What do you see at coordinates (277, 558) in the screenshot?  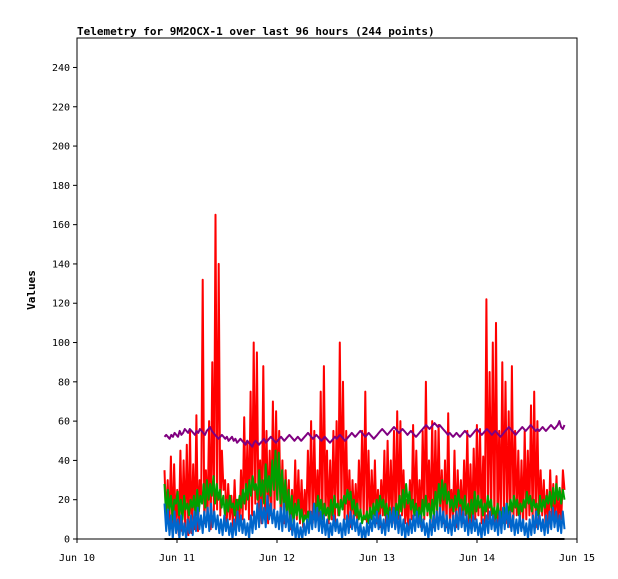 I see `x-tick-label: Jun 12` at bounding box center [277, 558].